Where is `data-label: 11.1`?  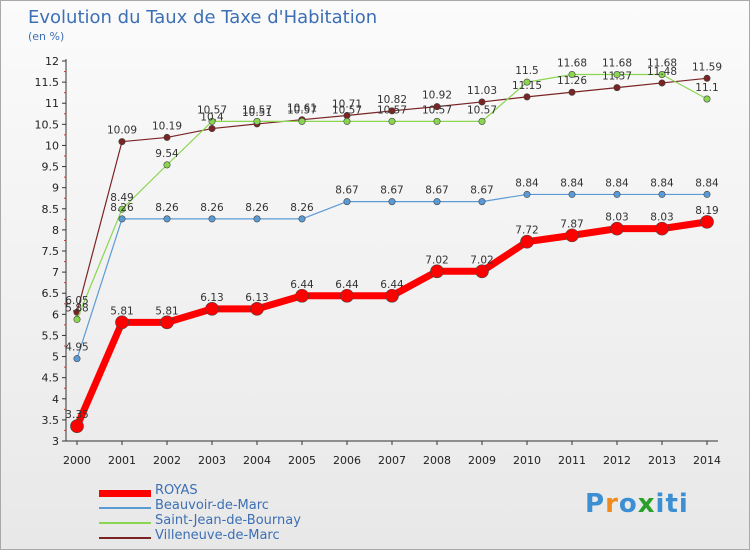
data-label: 11.1 is located at coordinates (706, 88).